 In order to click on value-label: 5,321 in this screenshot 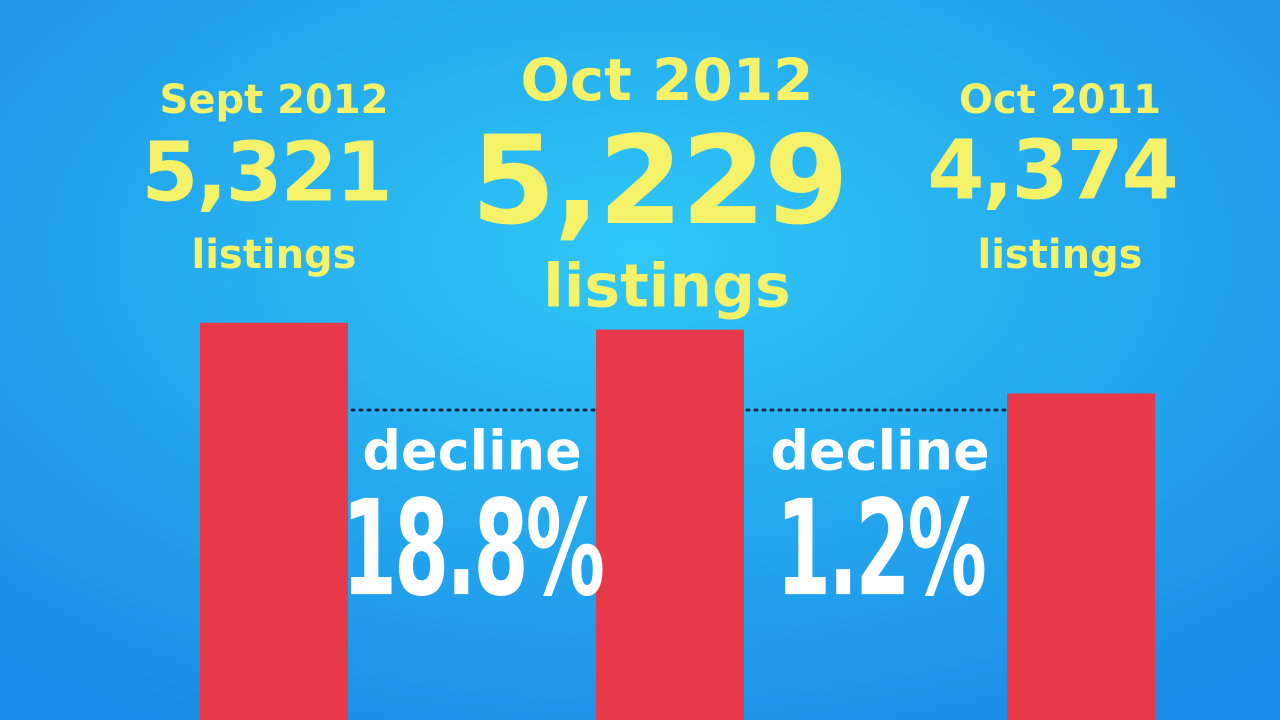, I will do `click(265, 172)`.